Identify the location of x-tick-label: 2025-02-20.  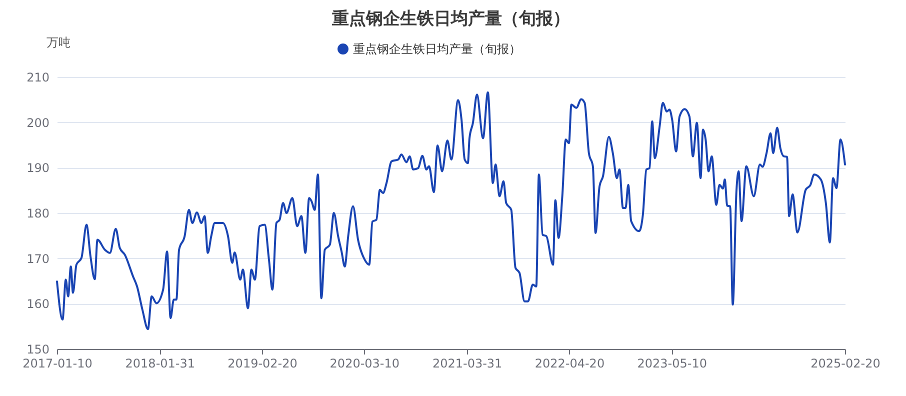
(845, 363).